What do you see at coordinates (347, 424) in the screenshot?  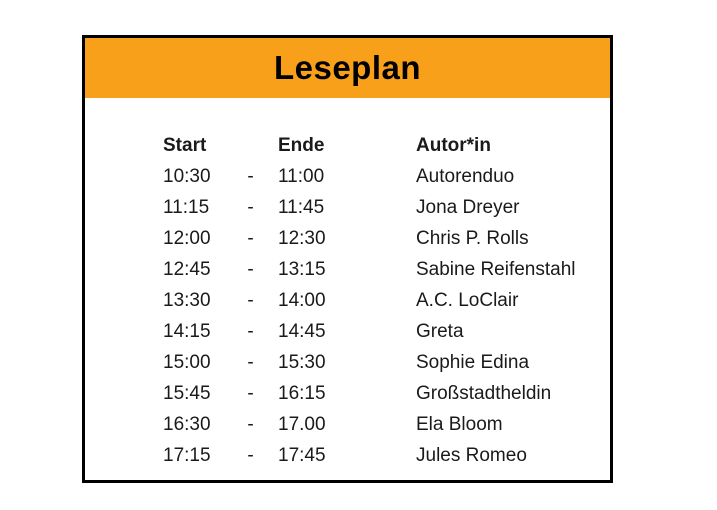 I see `table-row: 16:30 - 17.00 Ela Bloom` at bounding box center [347, 424].